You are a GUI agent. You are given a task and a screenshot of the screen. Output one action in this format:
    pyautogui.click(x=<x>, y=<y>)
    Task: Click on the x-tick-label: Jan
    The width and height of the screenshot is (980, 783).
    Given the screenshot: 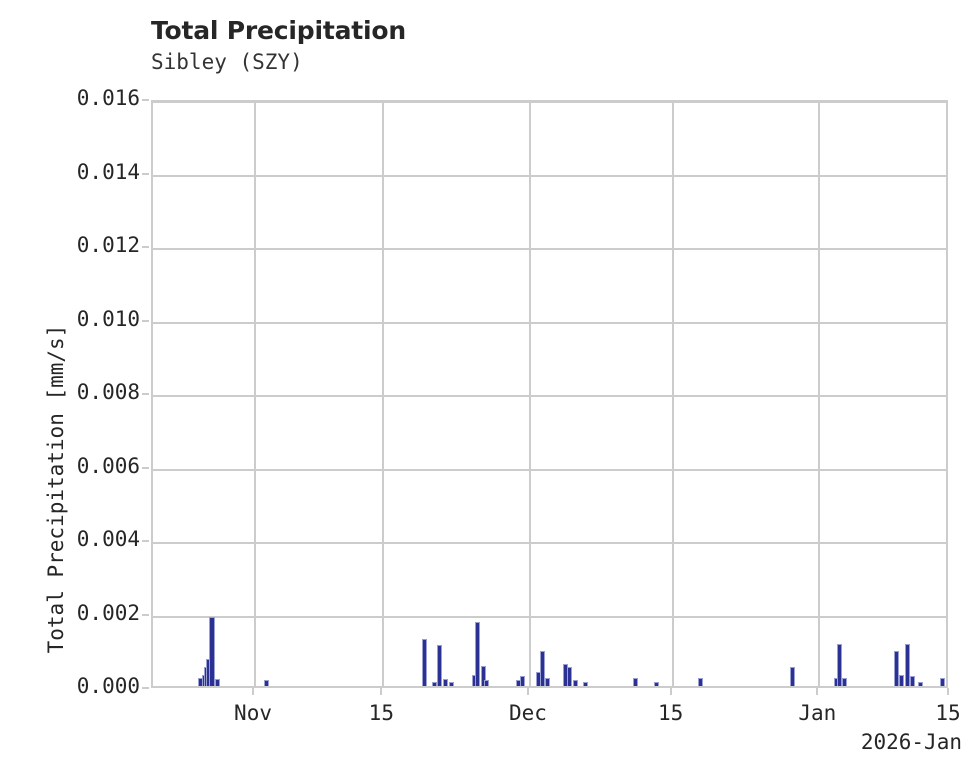 What is the action you would take?
    pyautogui.click(x=817, y=713)
    